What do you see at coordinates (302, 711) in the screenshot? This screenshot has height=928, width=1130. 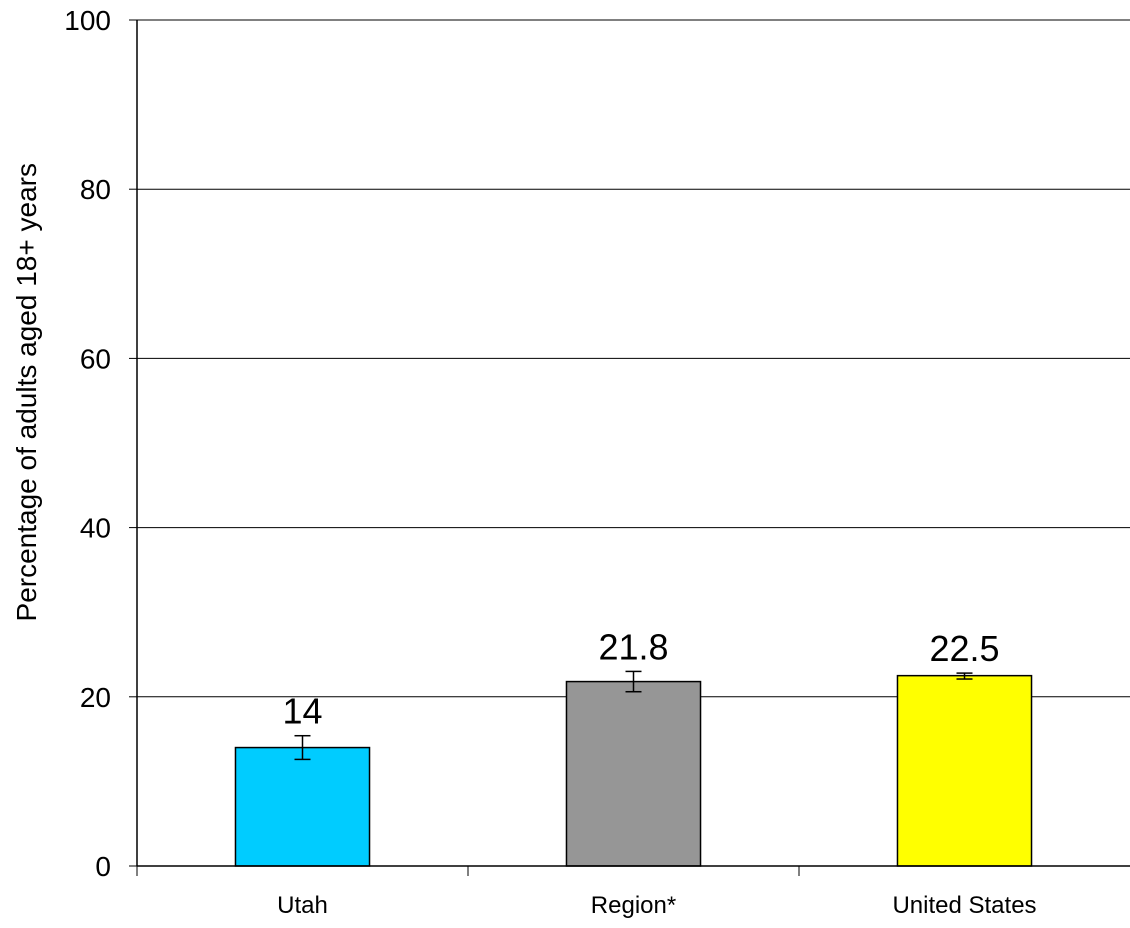 I see `data-label-0: 14` at bounding box center [302, 711].